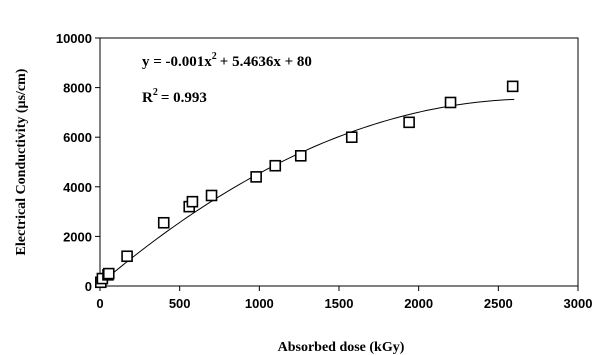 The width and height of the screenshot is (602, 355). I want to click on y-tick-label: 8000, so click(77, 88).